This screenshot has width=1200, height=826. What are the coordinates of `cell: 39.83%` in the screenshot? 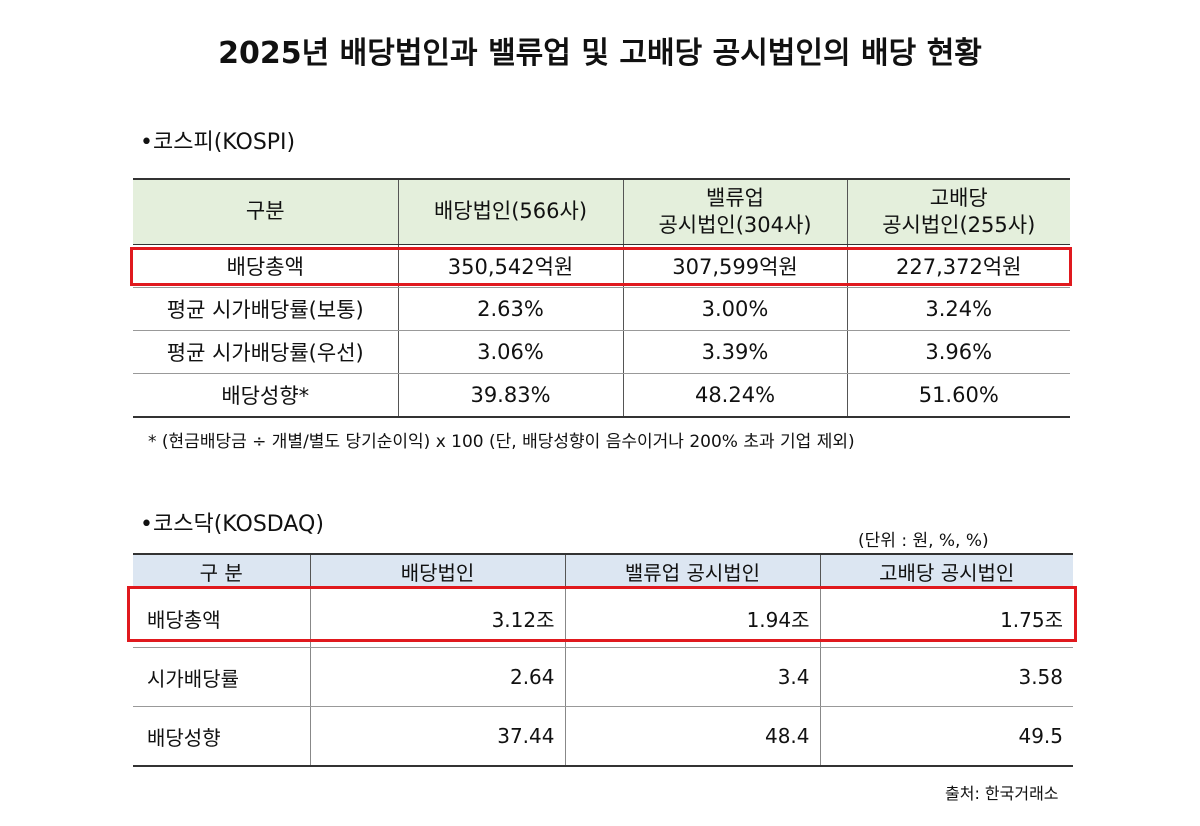 It's located at (510, 395).